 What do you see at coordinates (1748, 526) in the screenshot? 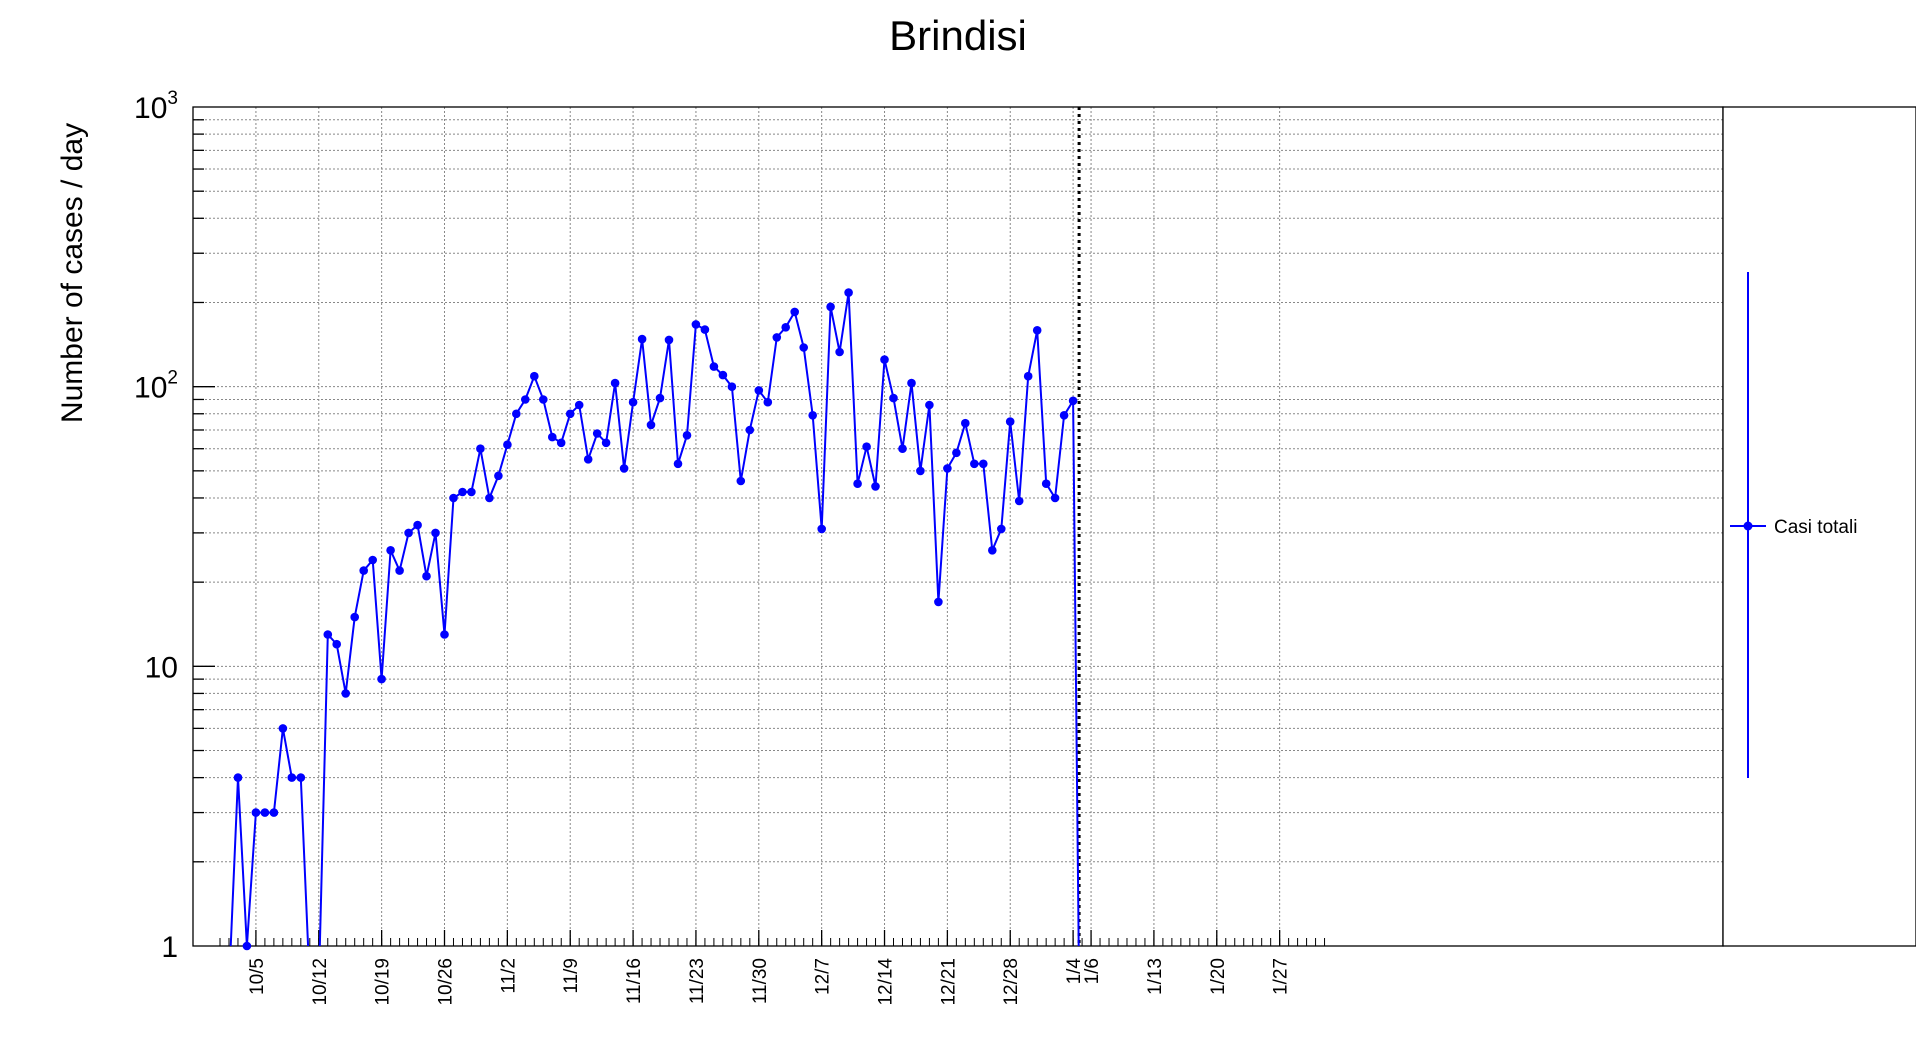
I see `legend-marker` at bounding box center [1748, 526].